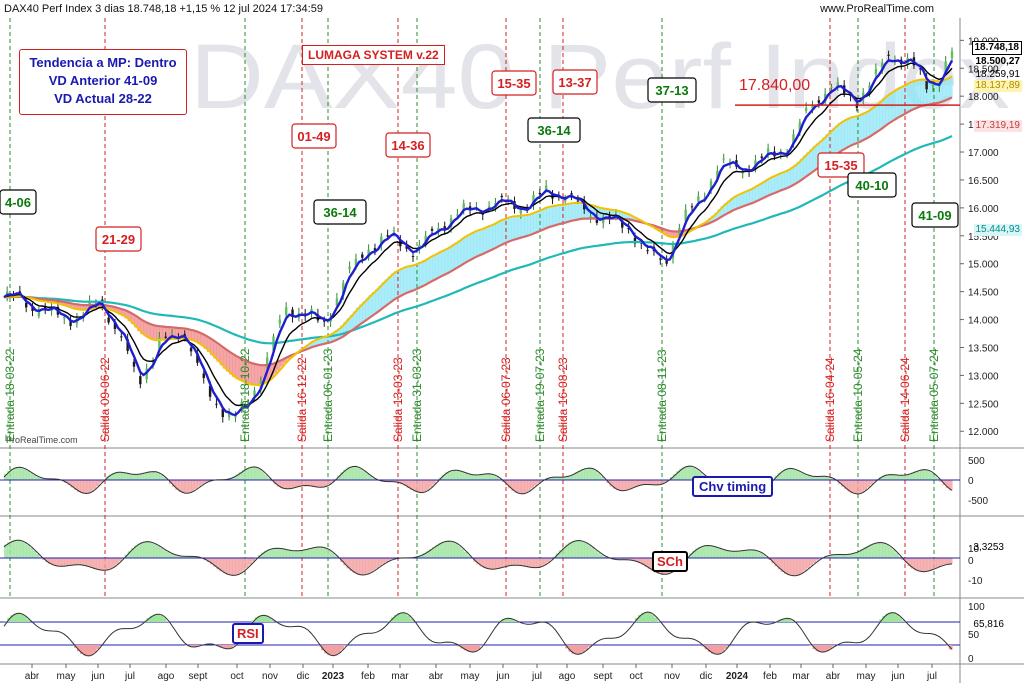 This screenshot has width=1024, height=683. What do you see at coordinates (997, 230) in the screenshot?
I see `price-tag-6: 15.444,93` at bounding box center [997, 230].